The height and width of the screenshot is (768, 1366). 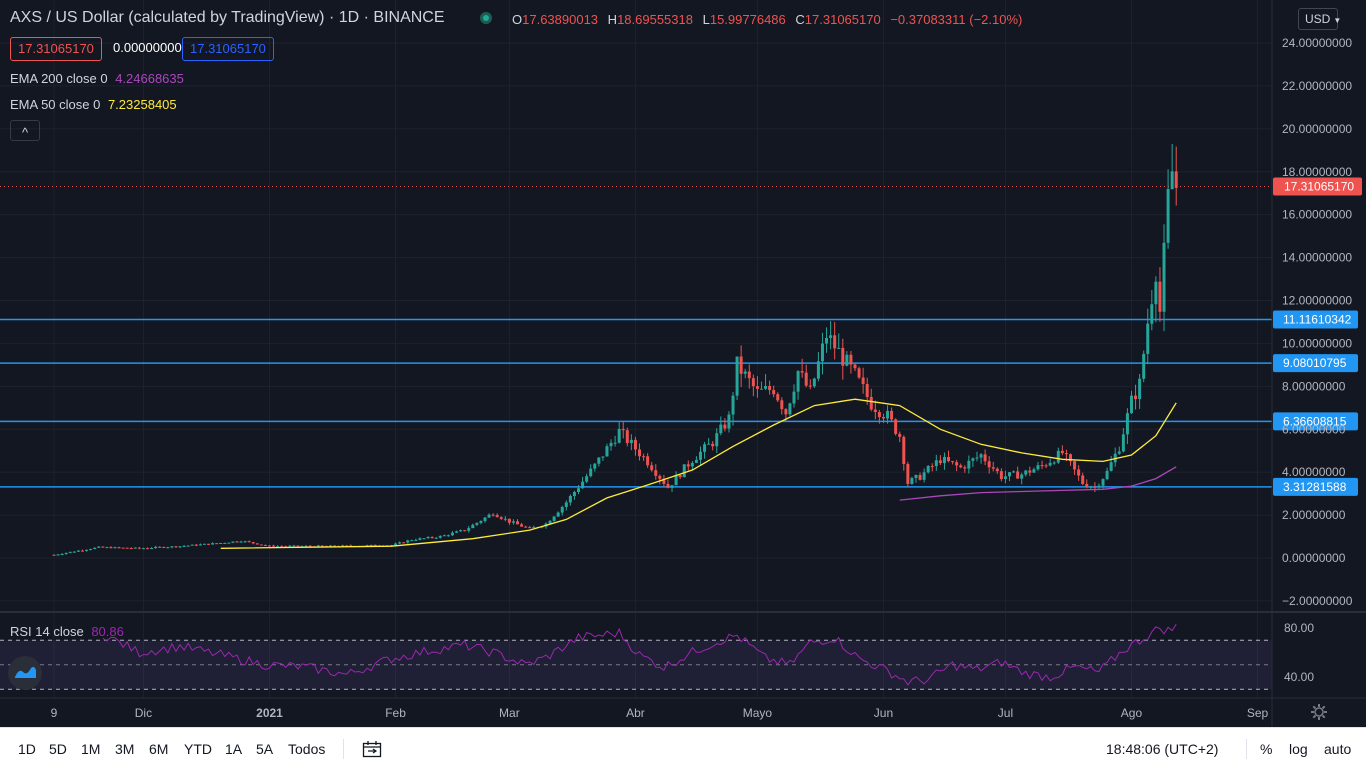 I want to click on buy-price-button: 17.31065170, so click(x=228, y=49).